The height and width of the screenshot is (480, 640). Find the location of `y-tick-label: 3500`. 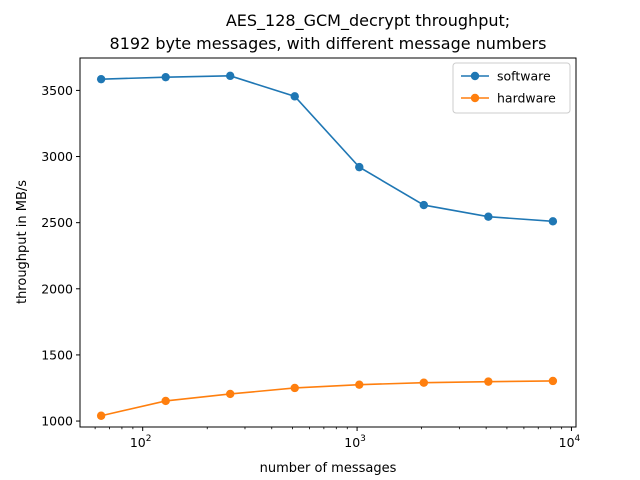

y-tick-label: 3500 is located at coordinates (57, 90).